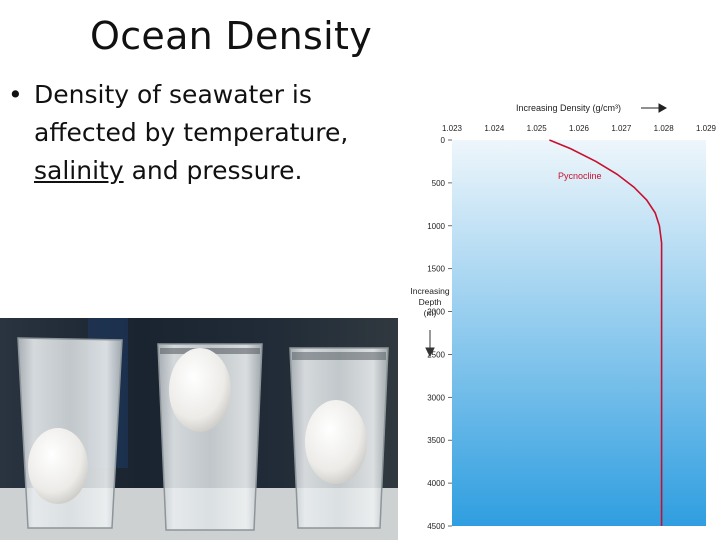 This screenshot has width=720, height=540. What do you see at coordinates (452, 128) in the screenshot?
I see `x-tick-label: 1.023` at bounding box center [452, 128].